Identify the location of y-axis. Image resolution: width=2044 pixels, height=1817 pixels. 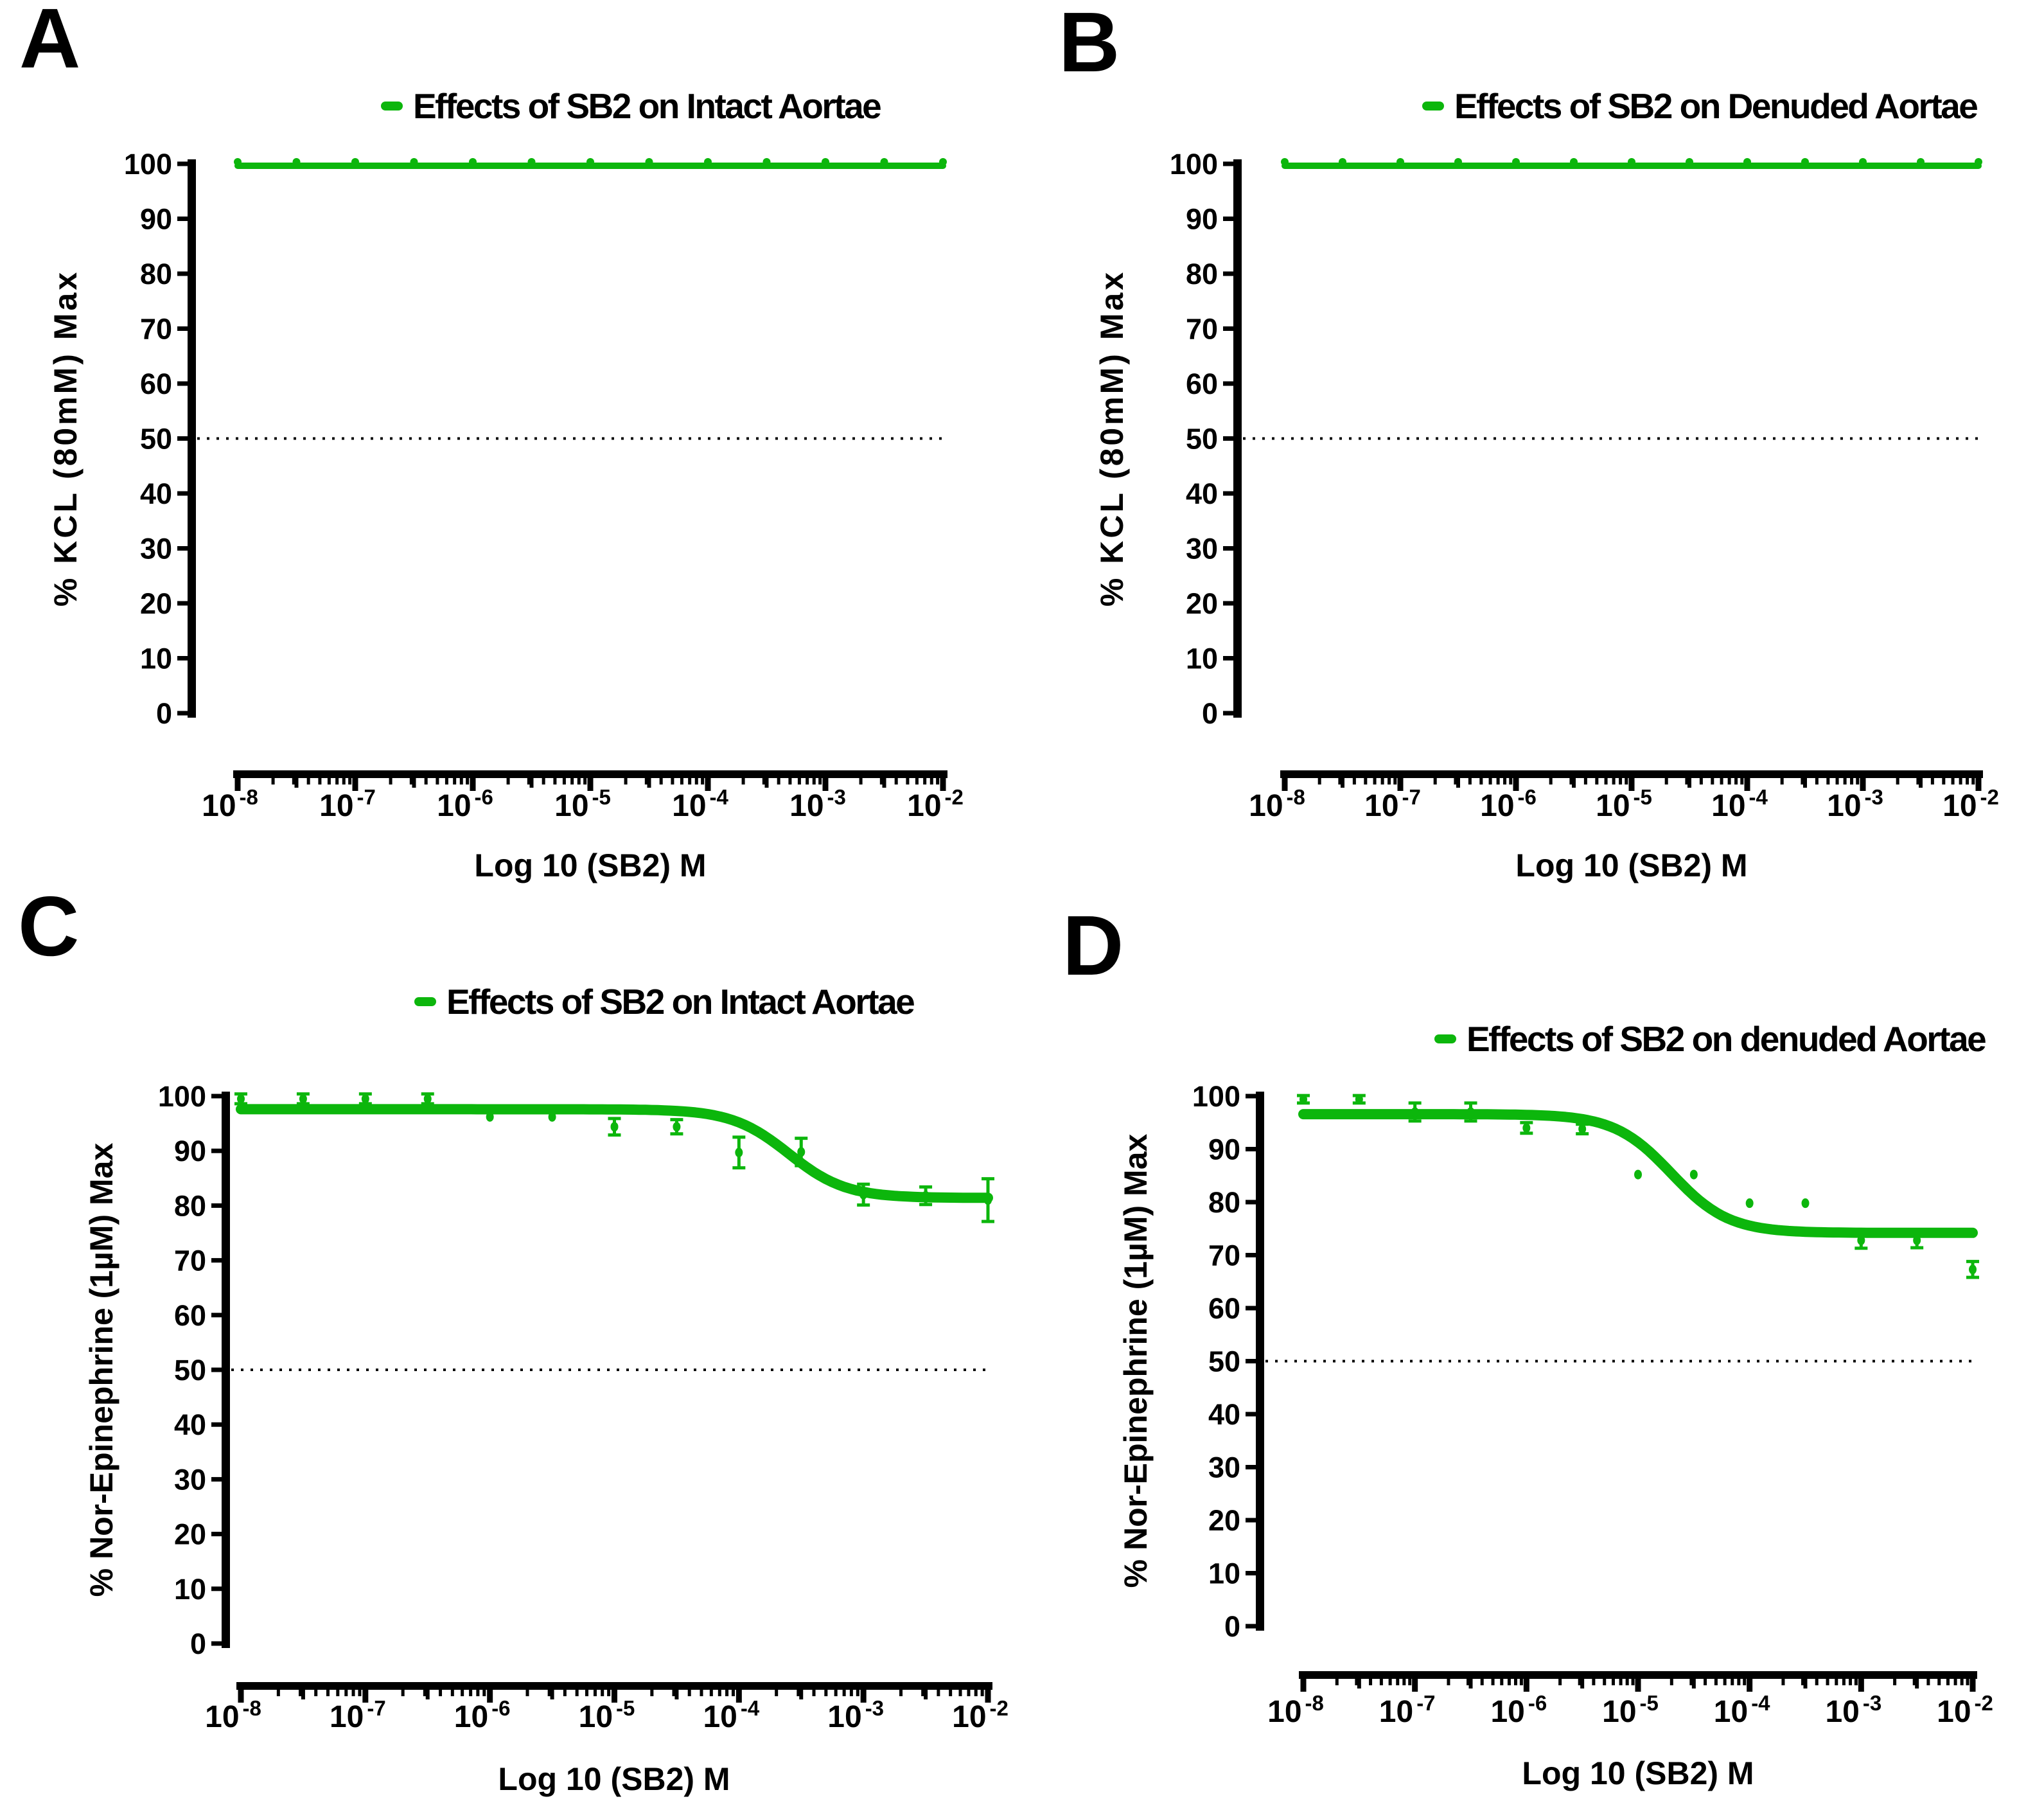
(226, 1370).